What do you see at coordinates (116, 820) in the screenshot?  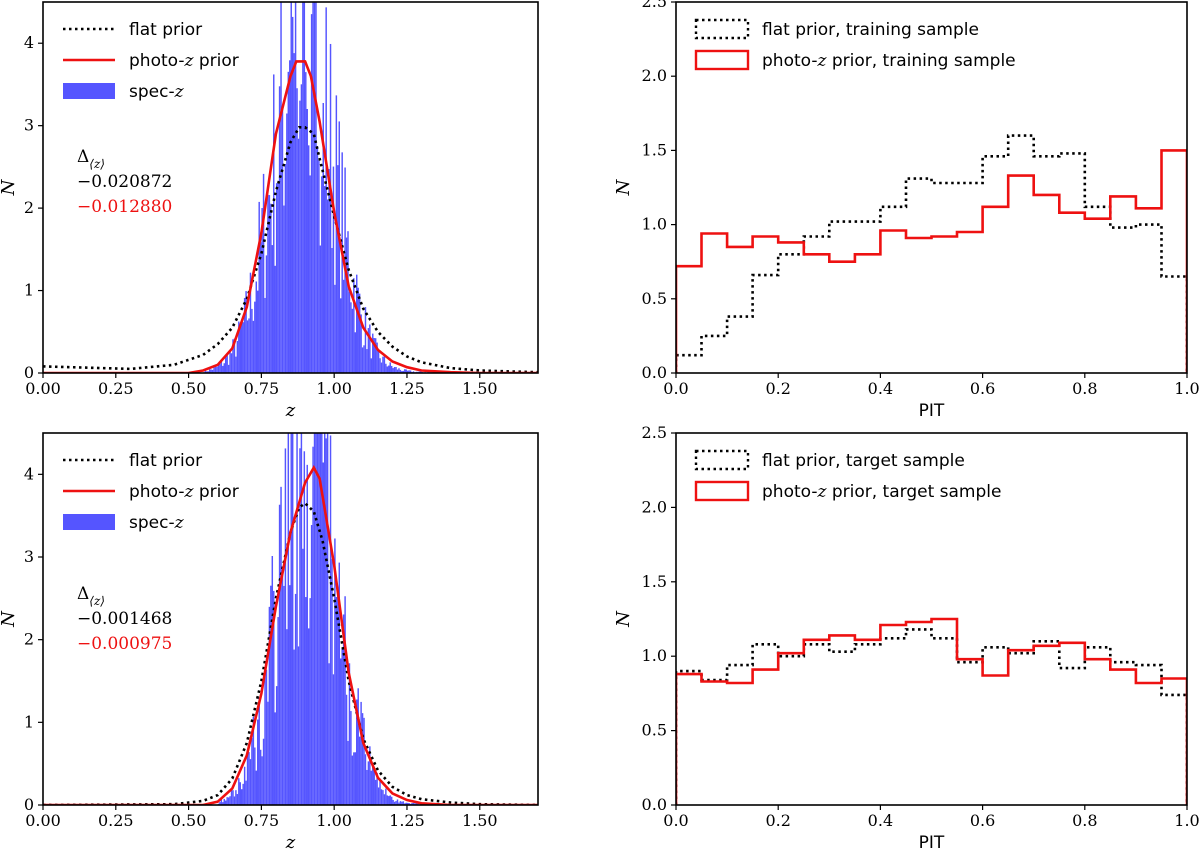 I see `x-tick-label: 0.25` at bounding box center [116, 820].